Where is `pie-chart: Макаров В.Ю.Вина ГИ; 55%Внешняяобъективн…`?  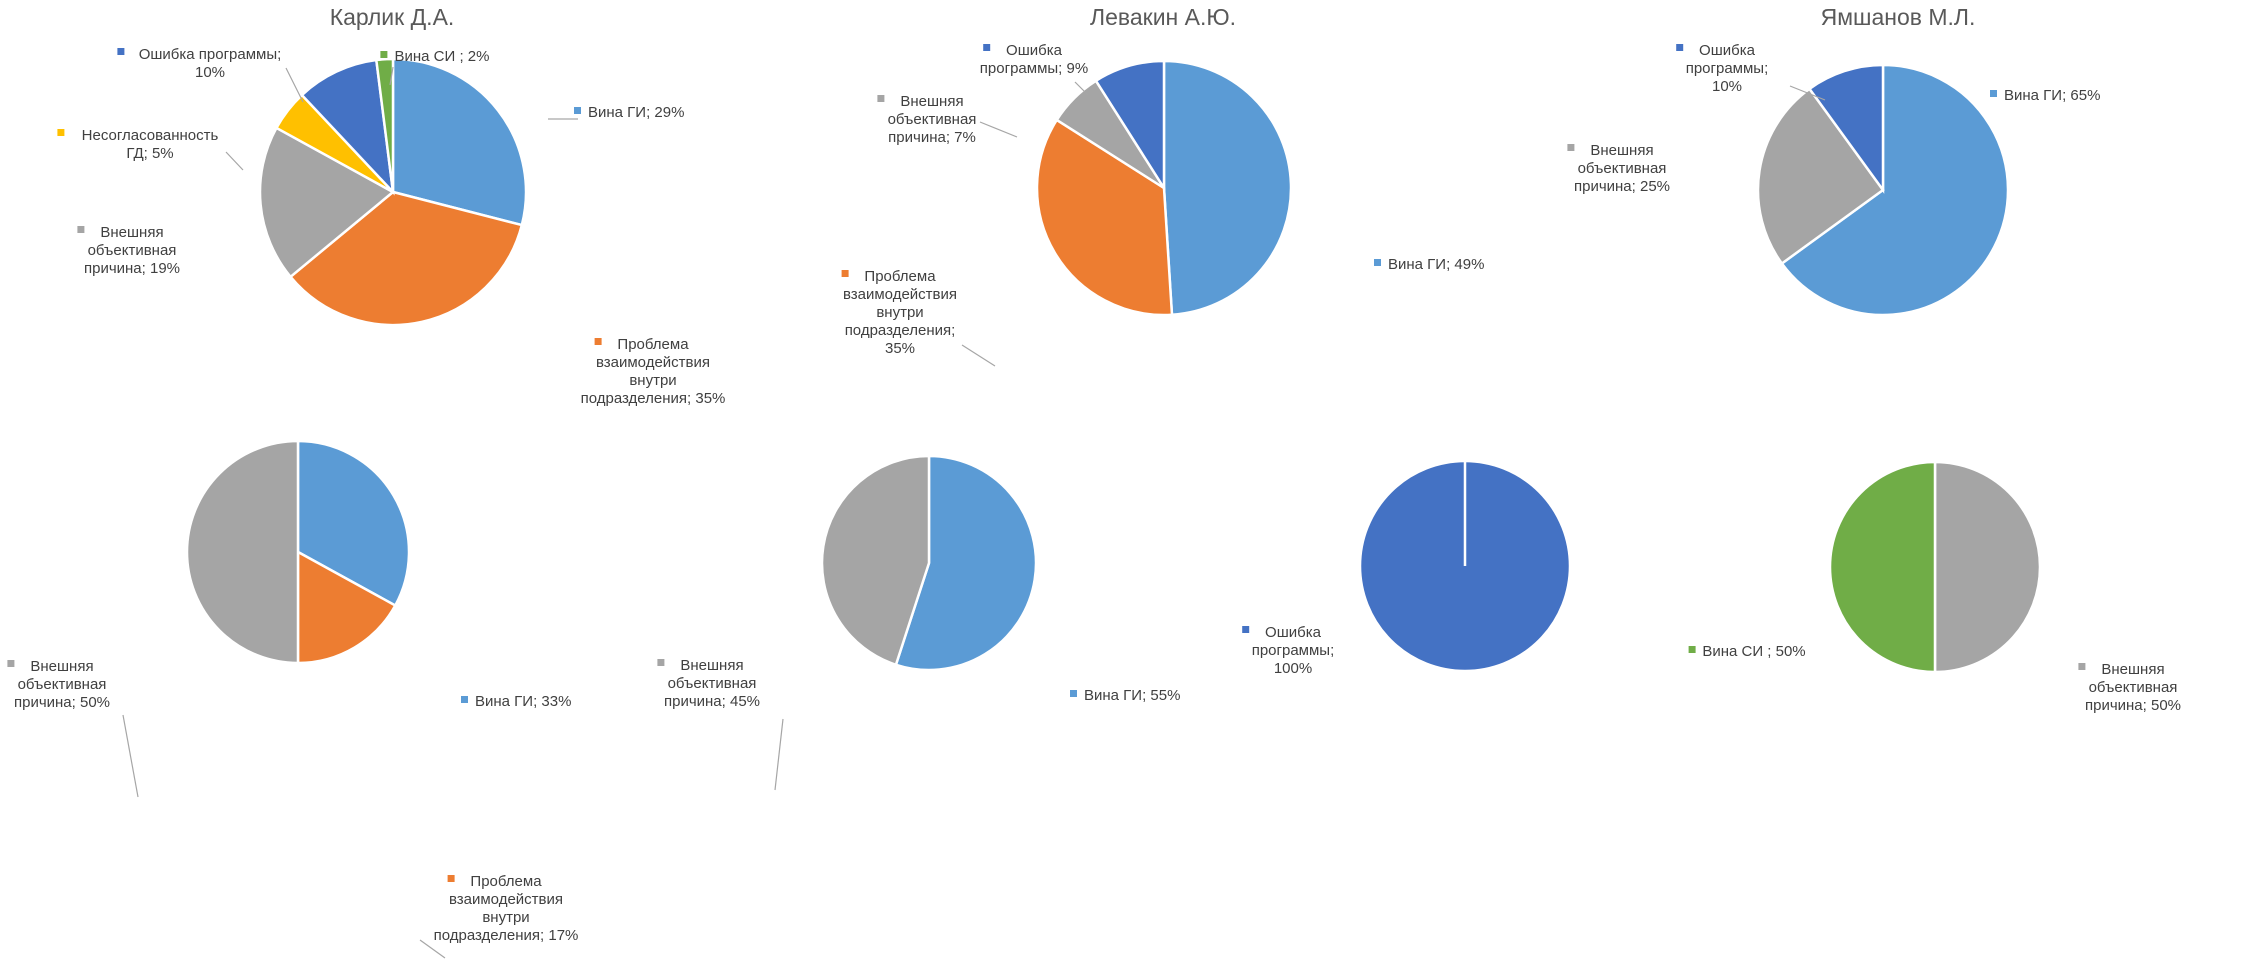
pie-chart: Макаров В.Ю.Вина ГИ; 55%Внешняяобъективн… is located at coordinates (918, 622).